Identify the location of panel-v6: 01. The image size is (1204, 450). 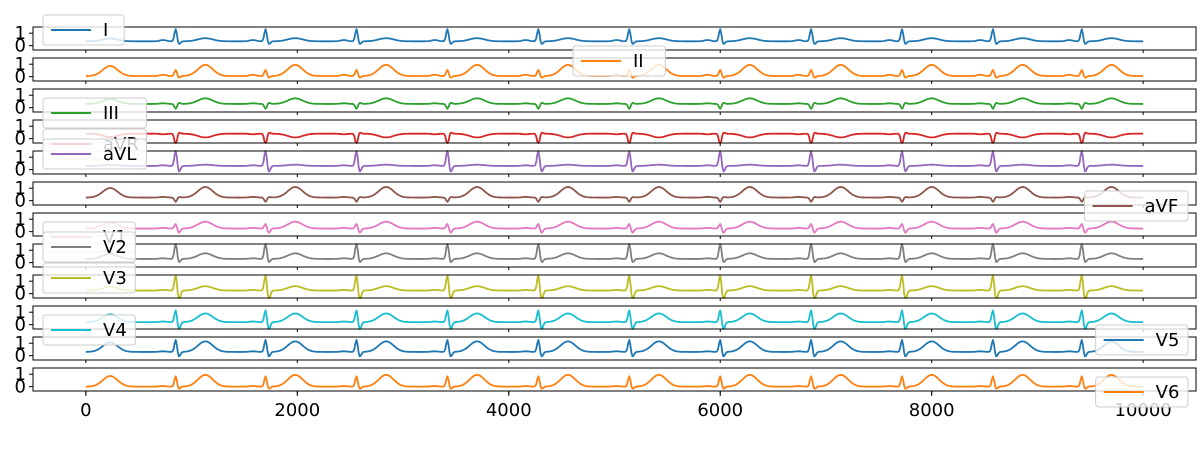
(606, 381).